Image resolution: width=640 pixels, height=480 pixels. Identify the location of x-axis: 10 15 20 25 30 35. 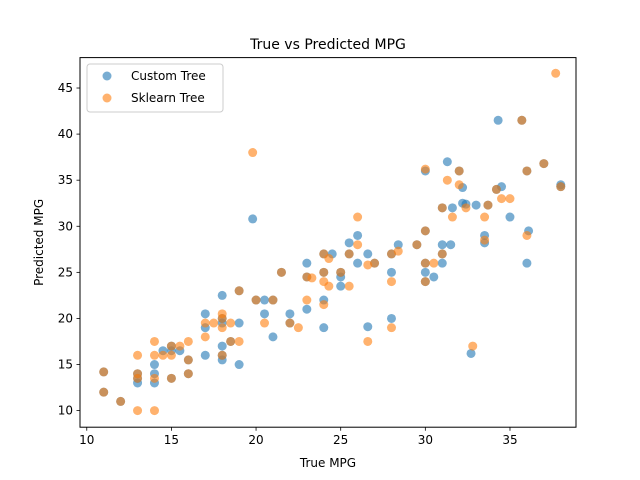
(298, 437).